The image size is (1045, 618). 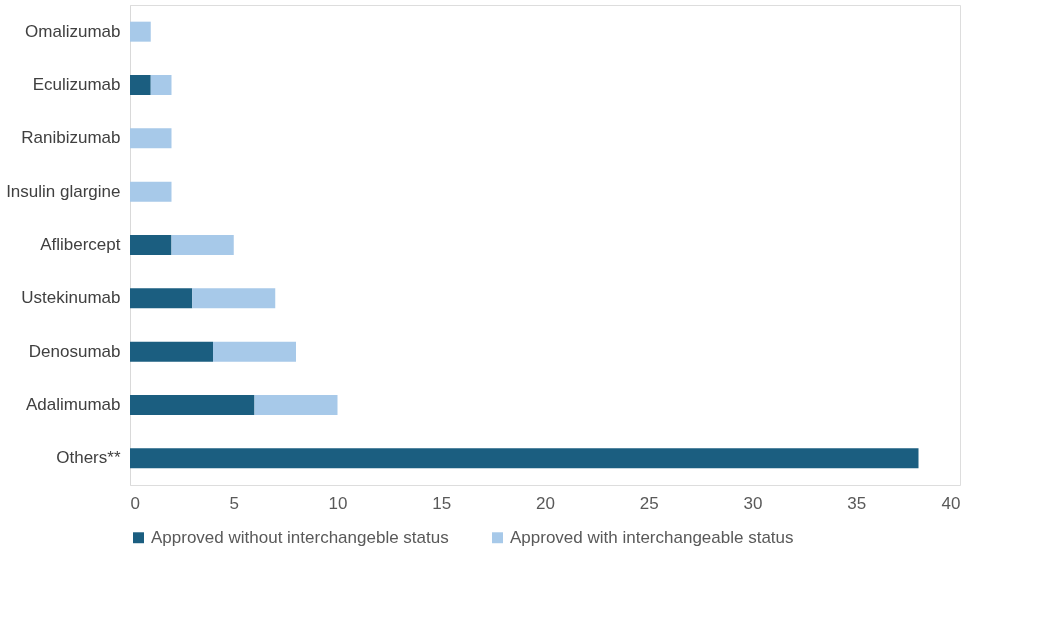 What do you see at coordinates (234, 503) in the screenshot?
I see `x-tick-label: 5` at bounding box center [234, 503].